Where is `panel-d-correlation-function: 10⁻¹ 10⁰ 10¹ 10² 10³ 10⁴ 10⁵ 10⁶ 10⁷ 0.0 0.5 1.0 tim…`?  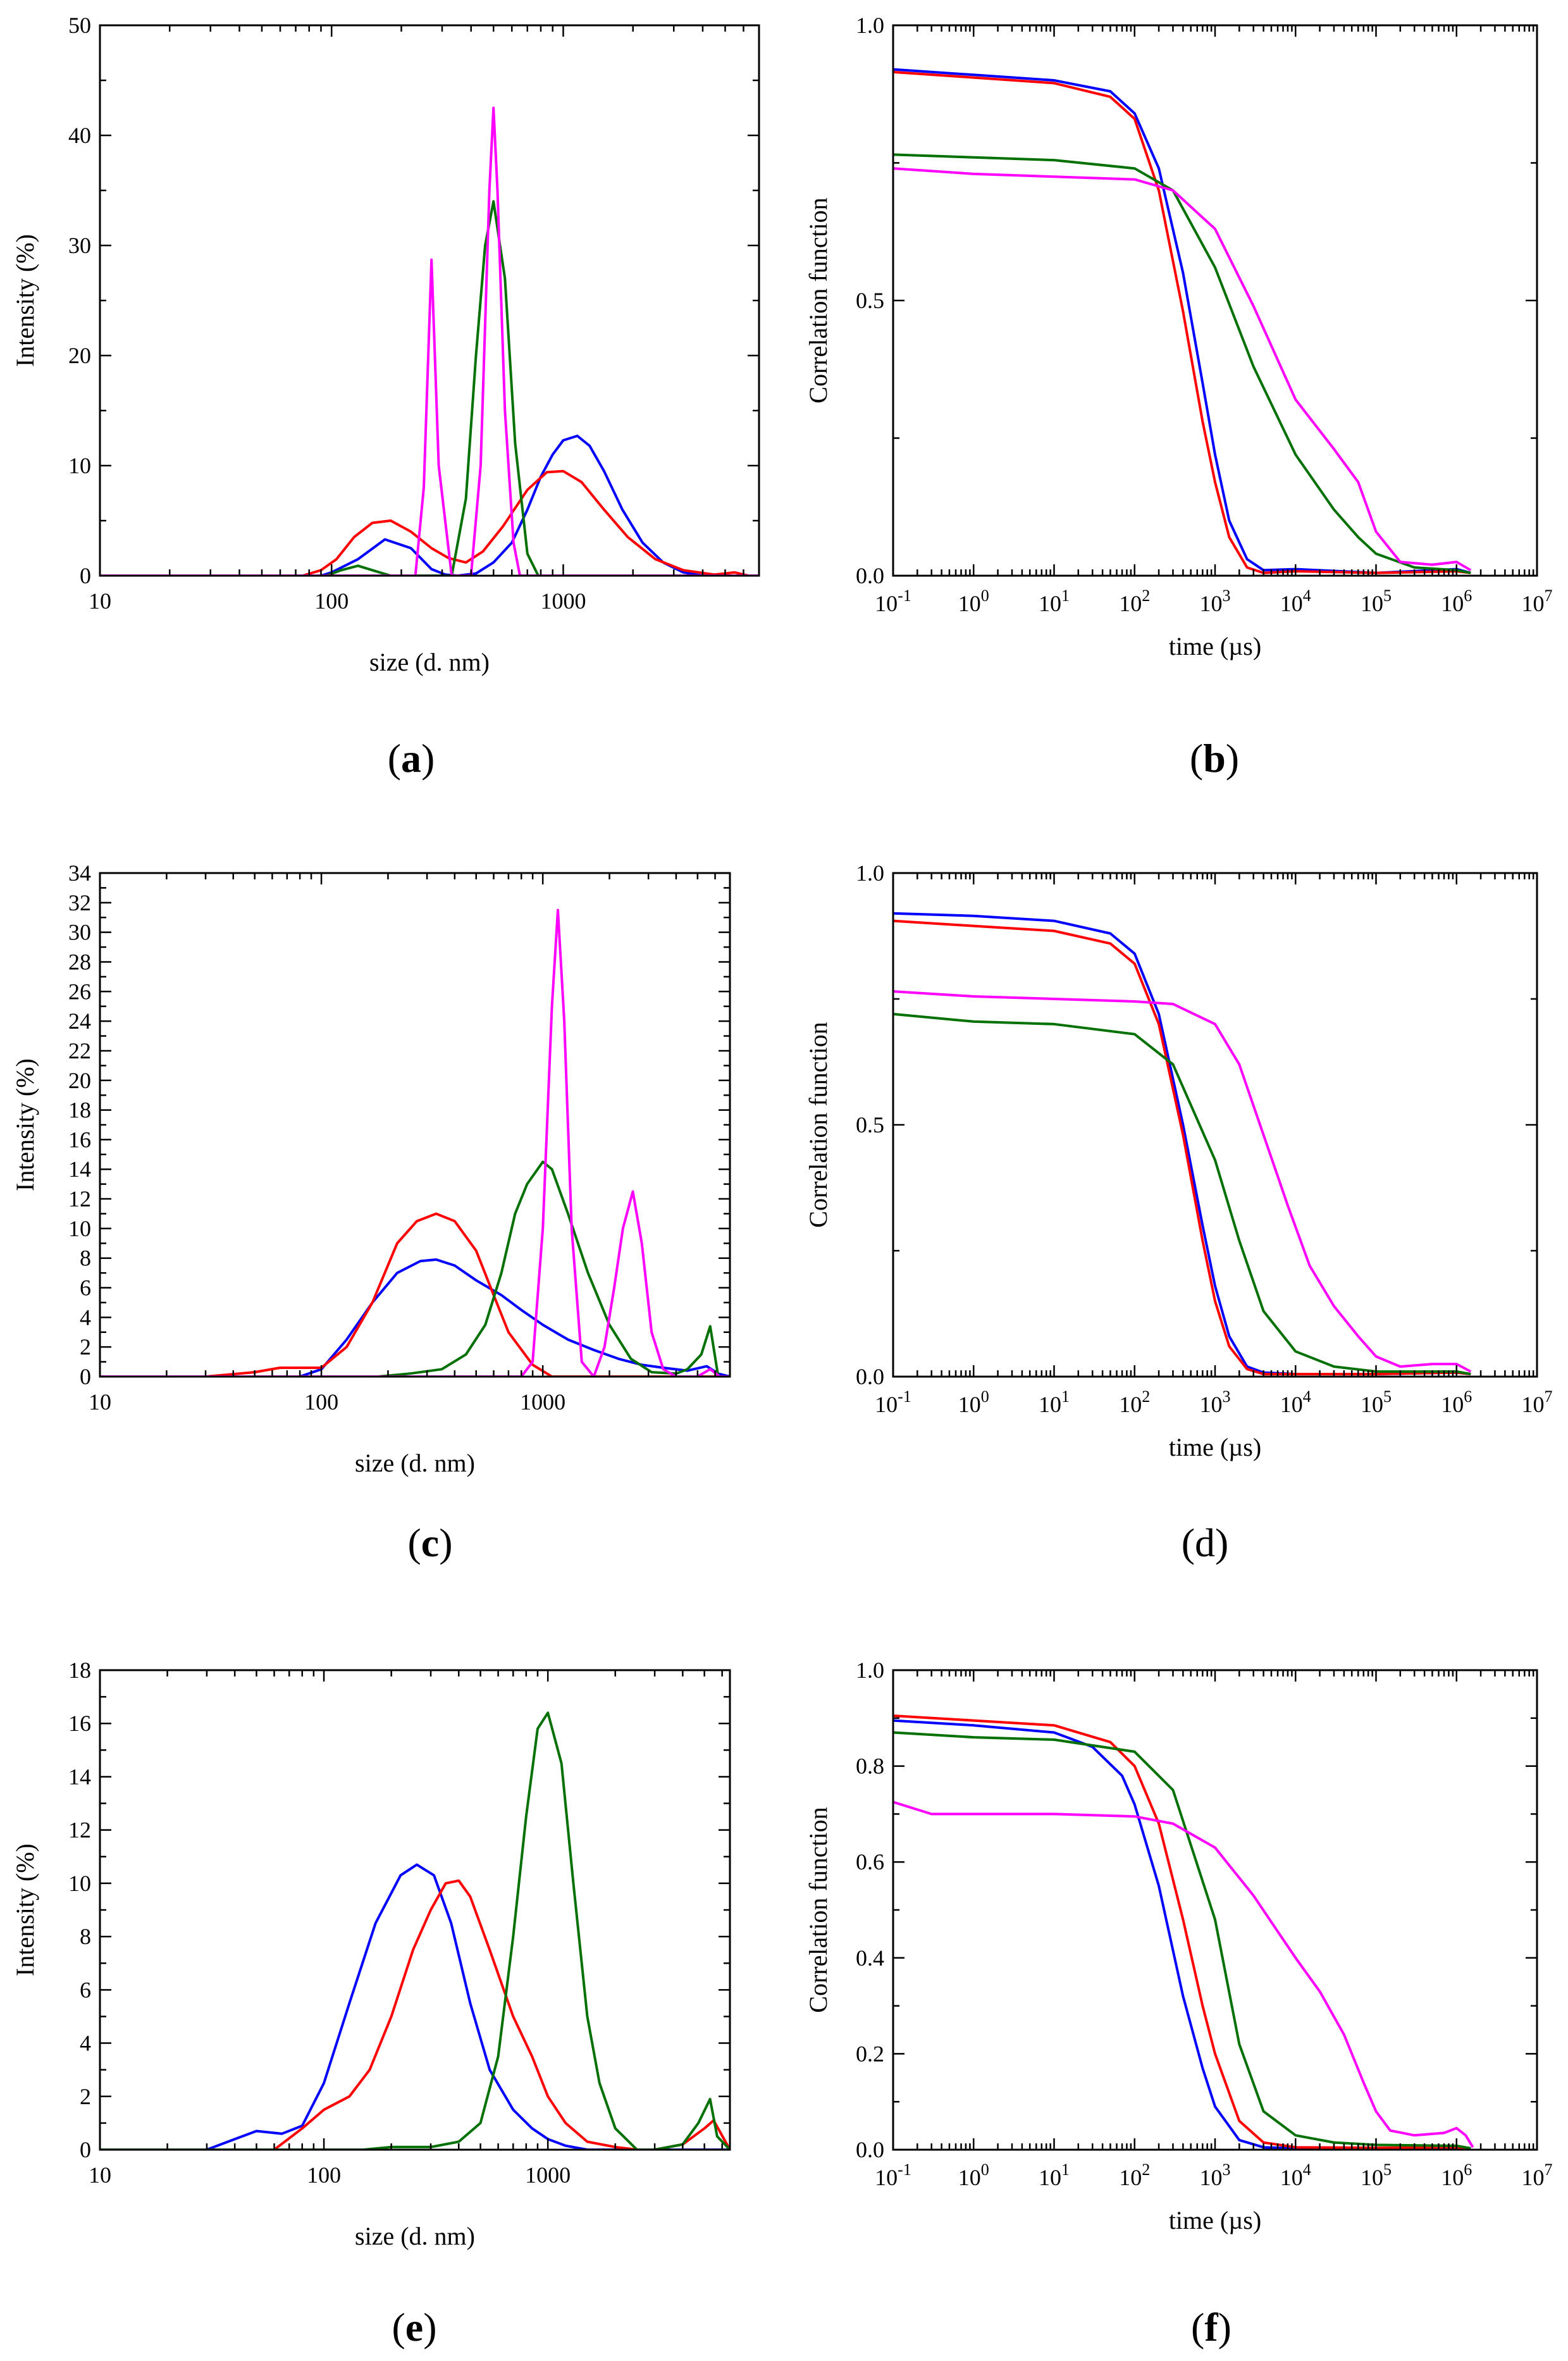
panel-d-correlation-function: 10⁻¹ 10⁰ 10¹ 10² 10³ 10⁴ 10⁵ 10⁶ 10⁷ 0.0 0.5 1.0 tim… is located at coordinates (1178, 1160).